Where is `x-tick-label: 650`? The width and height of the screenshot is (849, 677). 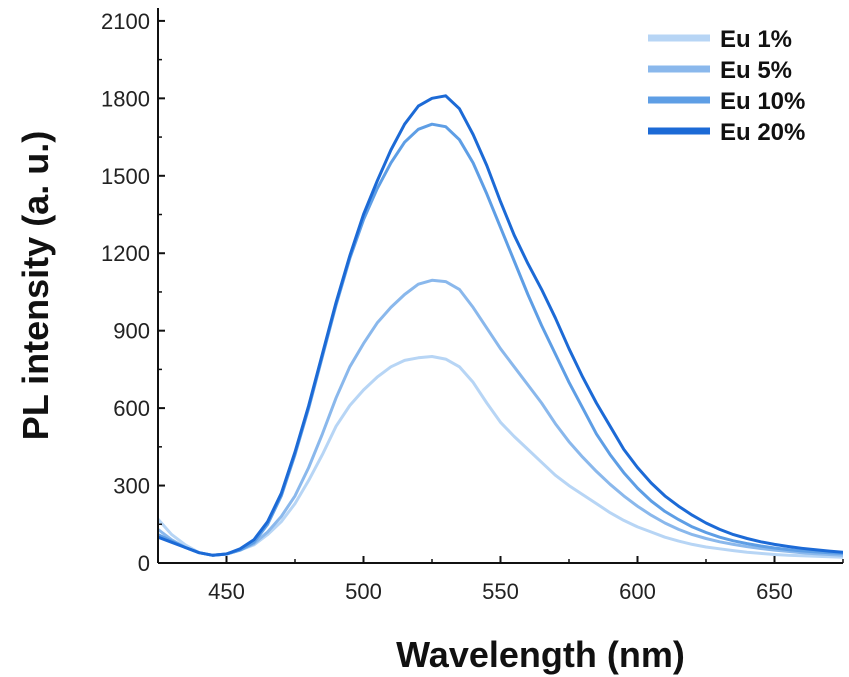 x-tick-label: 650 is located at coordinates (774, 591).